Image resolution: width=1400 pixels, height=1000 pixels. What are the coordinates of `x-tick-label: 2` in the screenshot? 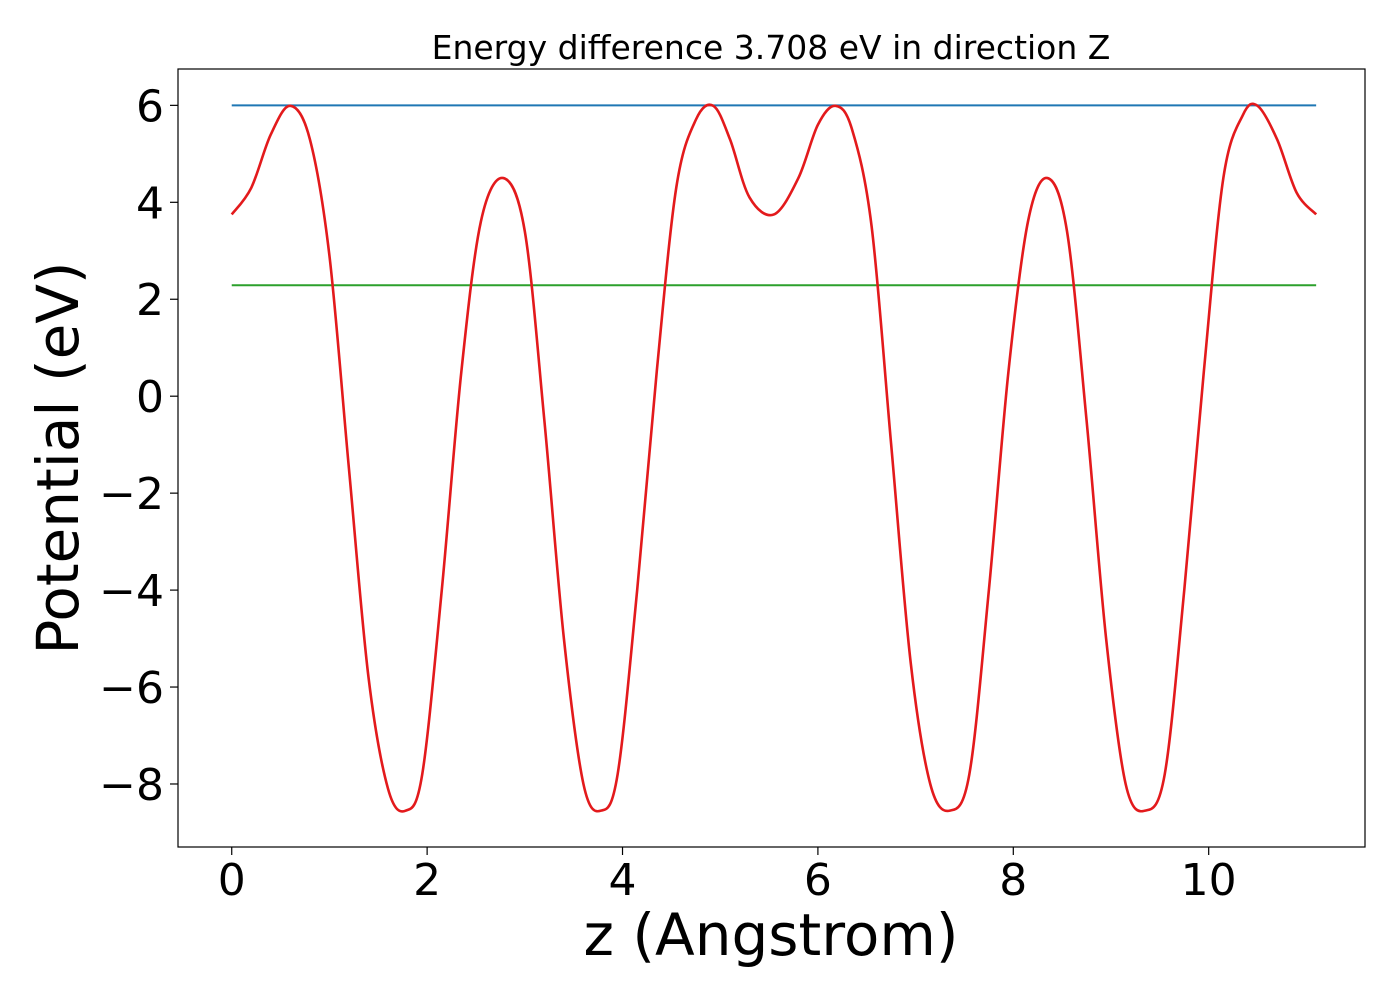 It's located at (427, 880).